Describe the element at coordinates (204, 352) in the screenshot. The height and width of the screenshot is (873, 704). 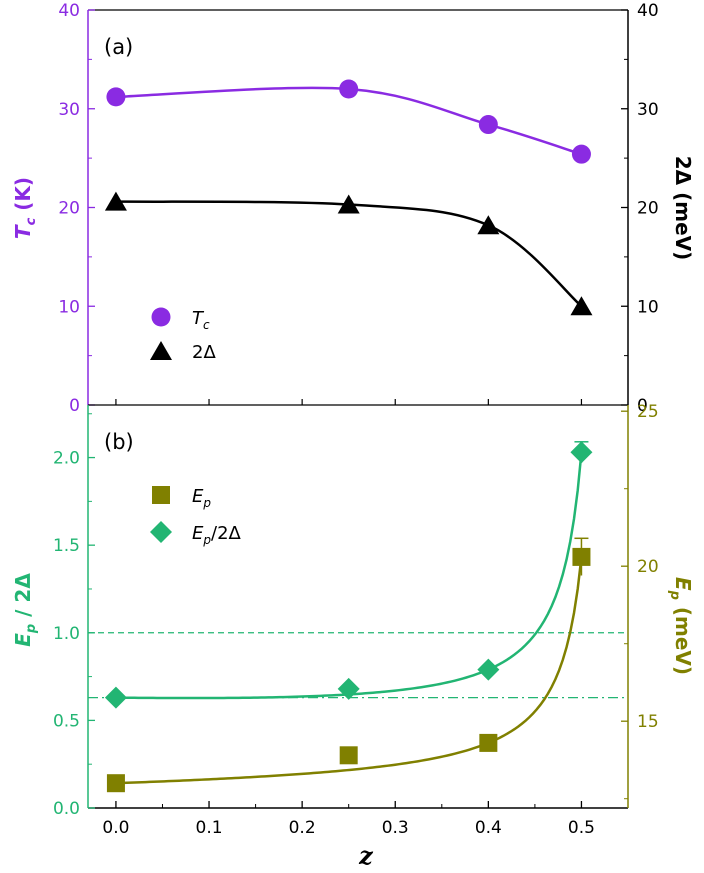
I see `panel-a-legend-label-1: 2Δ` at that location.